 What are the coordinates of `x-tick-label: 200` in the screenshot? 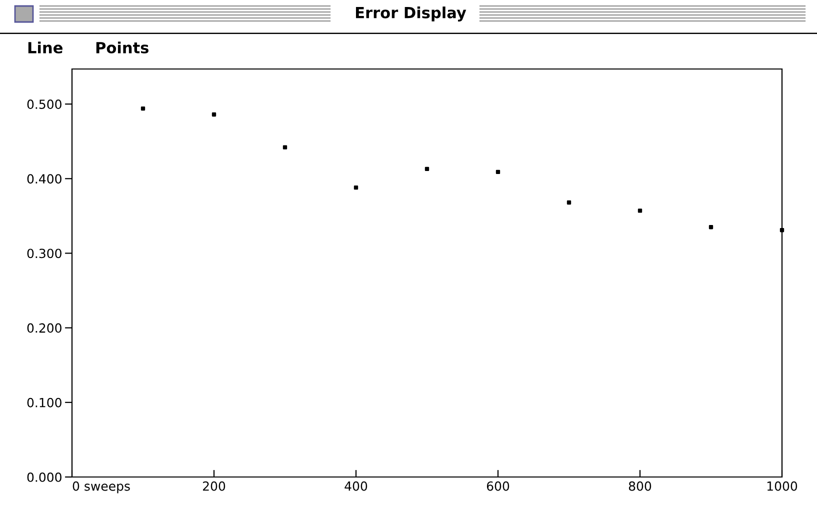 It's located at (214, 486).